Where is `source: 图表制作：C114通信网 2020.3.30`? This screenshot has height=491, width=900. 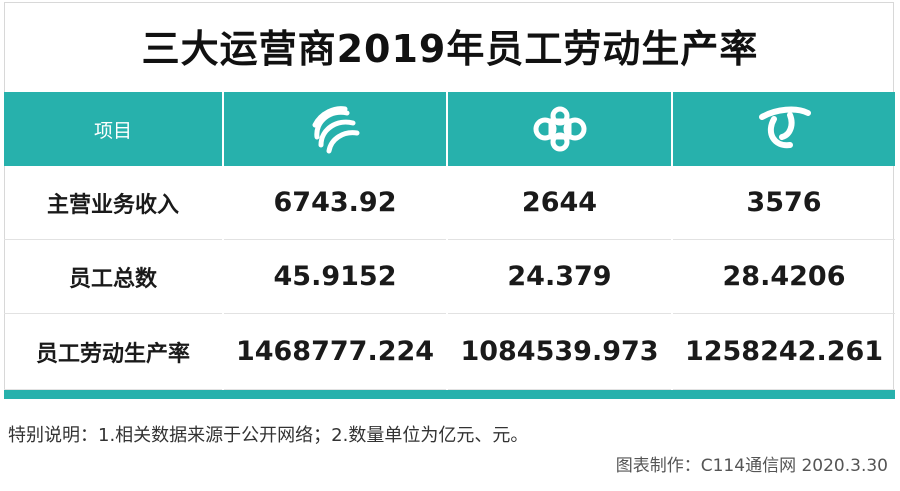 source: 图表制作：C114通信网 2020.3.30 is located at coordinates (751, 466).